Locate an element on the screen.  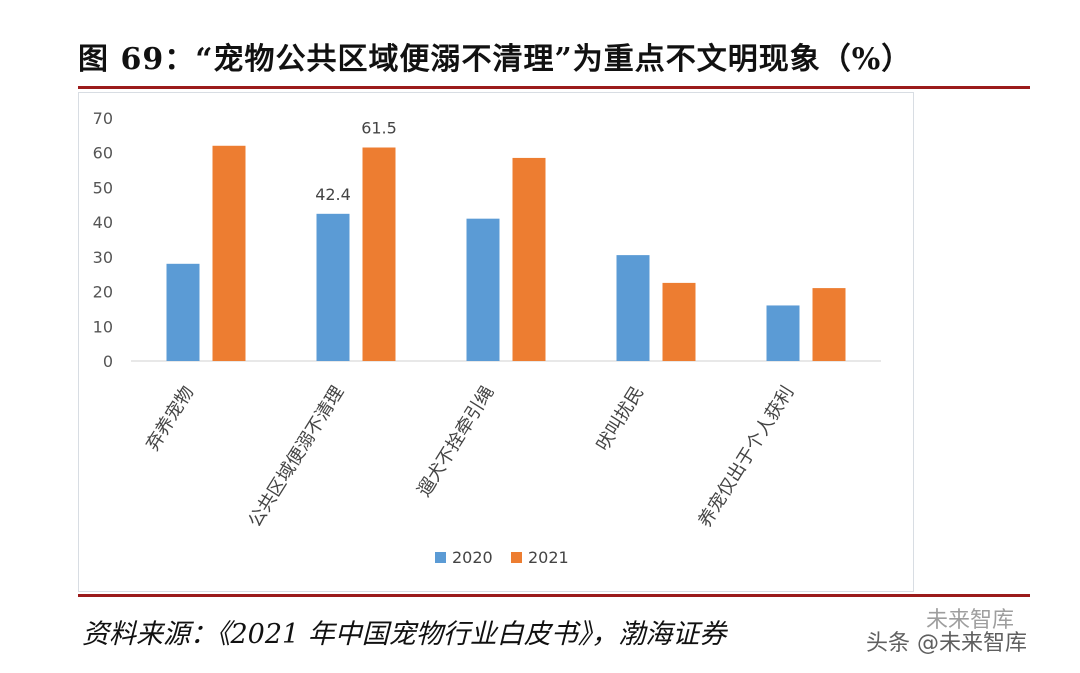
x-tick-label: 养宠仅出于个人获利 is located at coordinates (747, 457).